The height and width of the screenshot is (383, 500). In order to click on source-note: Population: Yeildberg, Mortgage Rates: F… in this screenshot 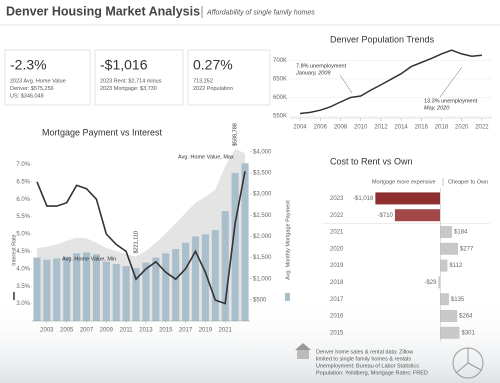, I will do `click(372, 373)`.